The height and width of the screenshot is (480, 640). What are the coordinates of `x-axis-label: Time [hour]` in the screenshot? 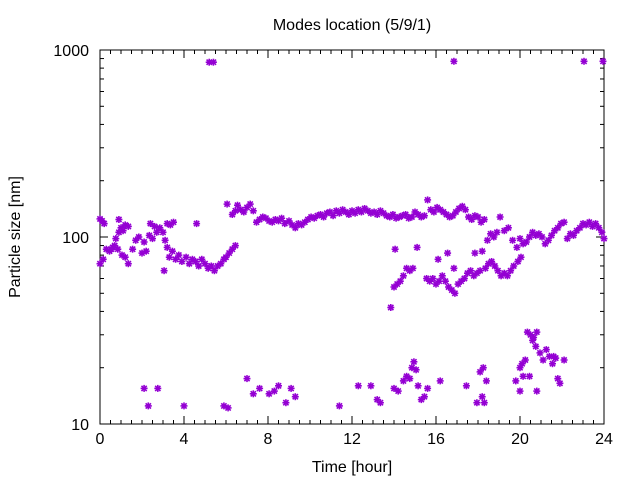 It's located at (352, 467).